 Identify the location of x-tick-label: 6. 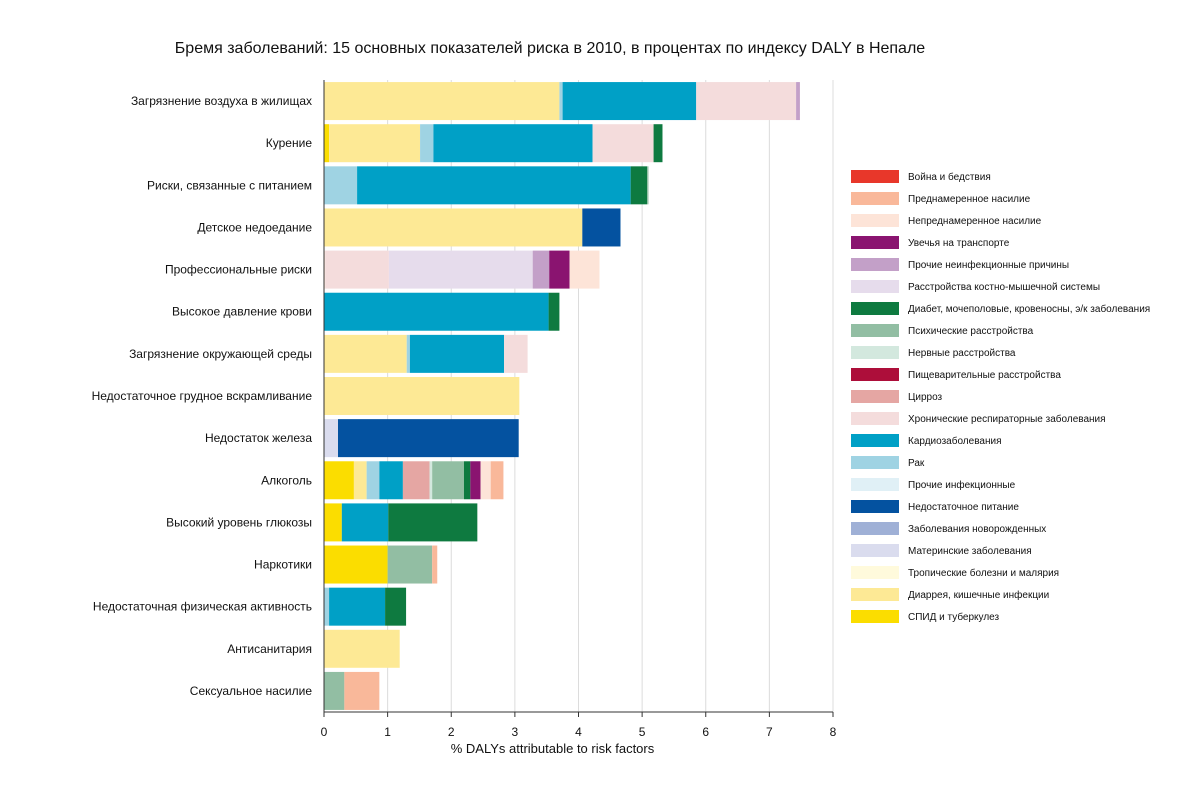
(705, 732).